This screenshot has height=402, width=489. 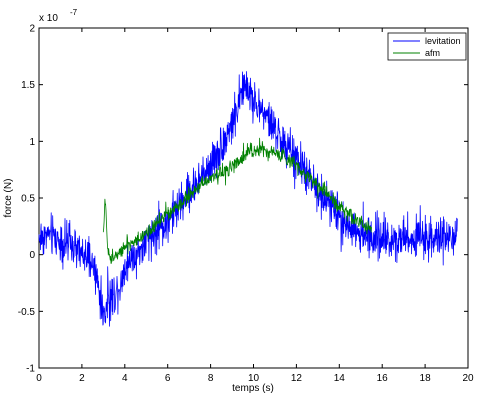 I want to click on legend-label-afm: afm, so click(x=432, y=53).